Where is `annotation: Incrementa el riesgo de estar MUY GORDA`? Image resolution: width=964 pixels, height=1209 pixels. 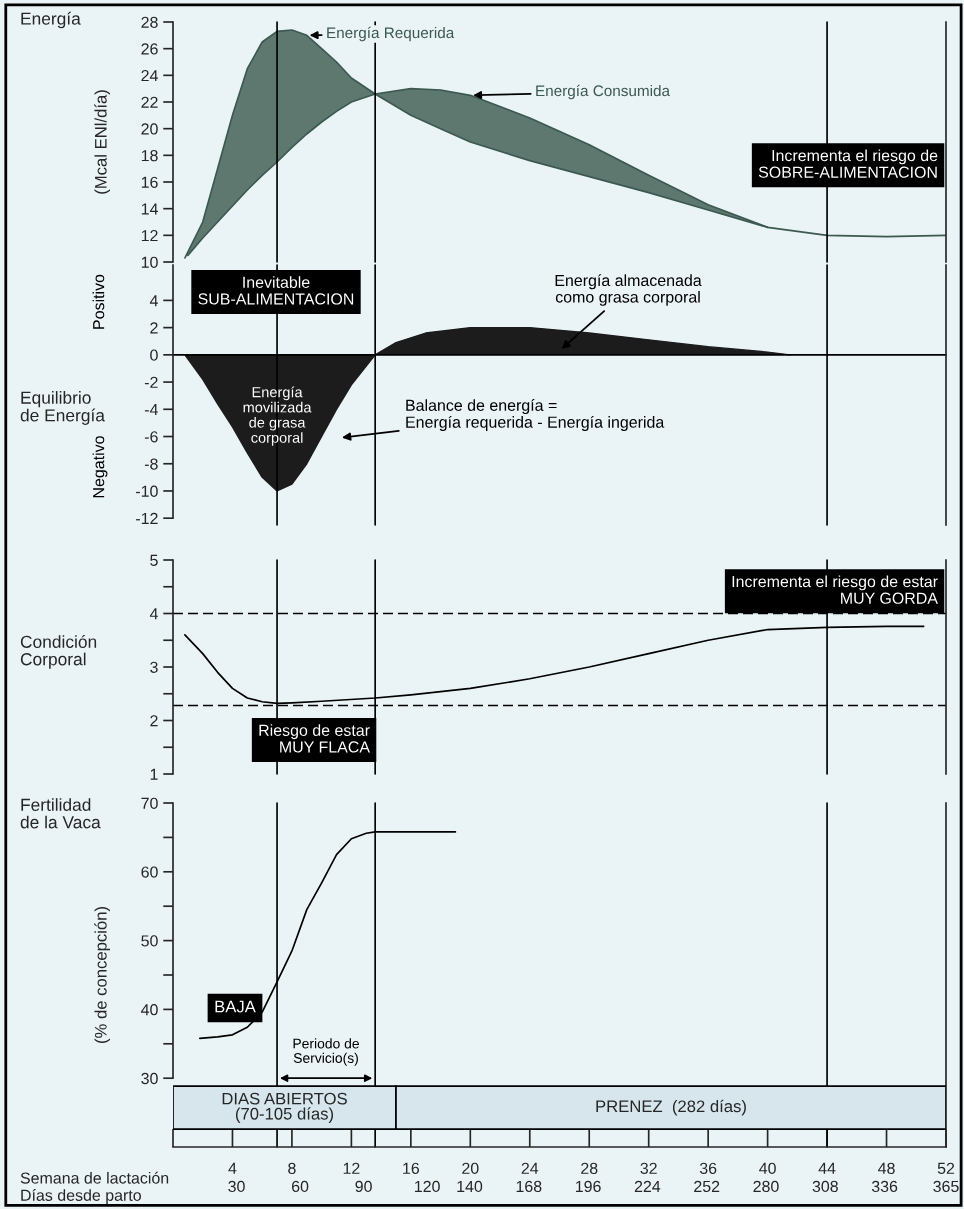 annotation: Incrementa el riesgo de estar MUY GORDA is located at coordinates (835, 589).